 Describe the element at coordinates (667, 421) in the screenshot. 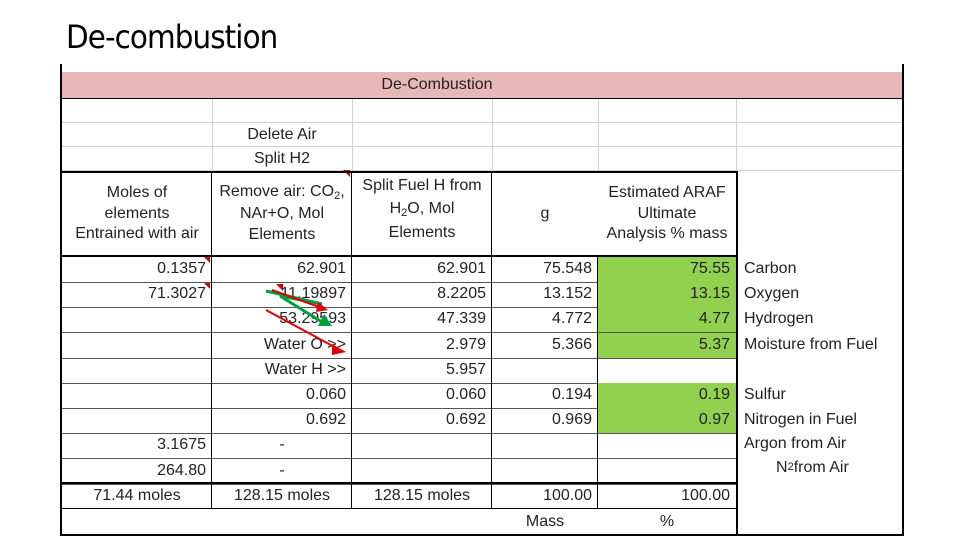

I see `row-6-col5: 0.97` at that location.